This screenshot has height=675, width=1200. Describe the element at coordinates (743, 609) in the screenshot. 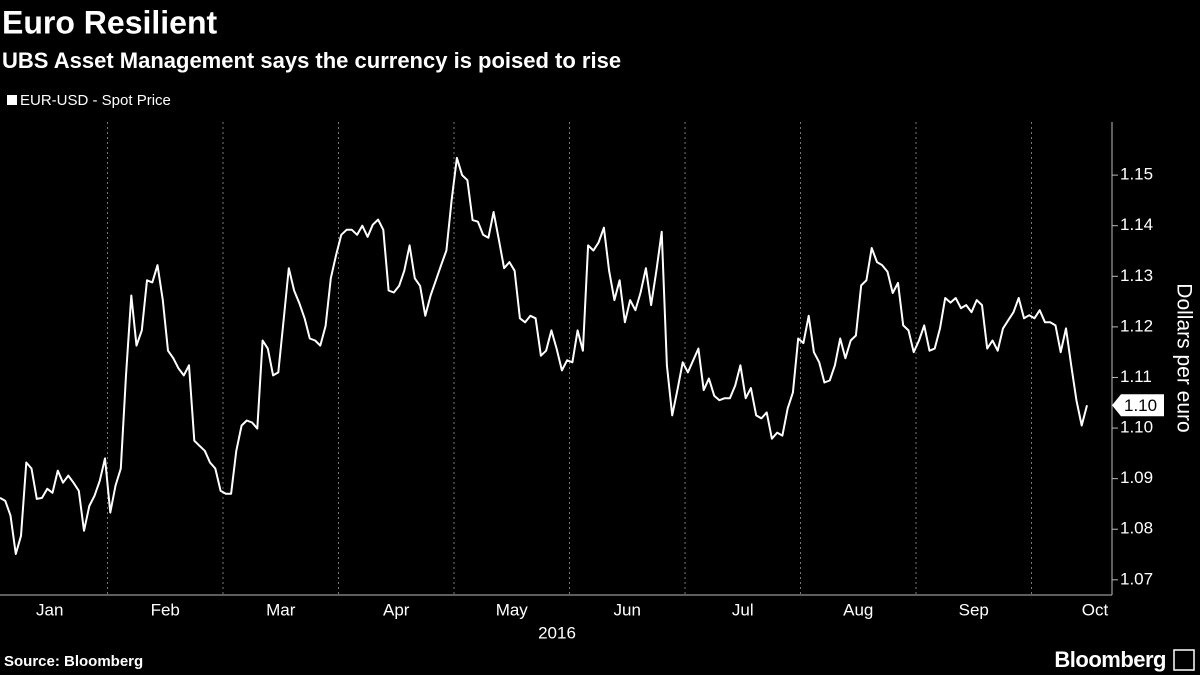

I see `x-tick-label: Jul` at that location.